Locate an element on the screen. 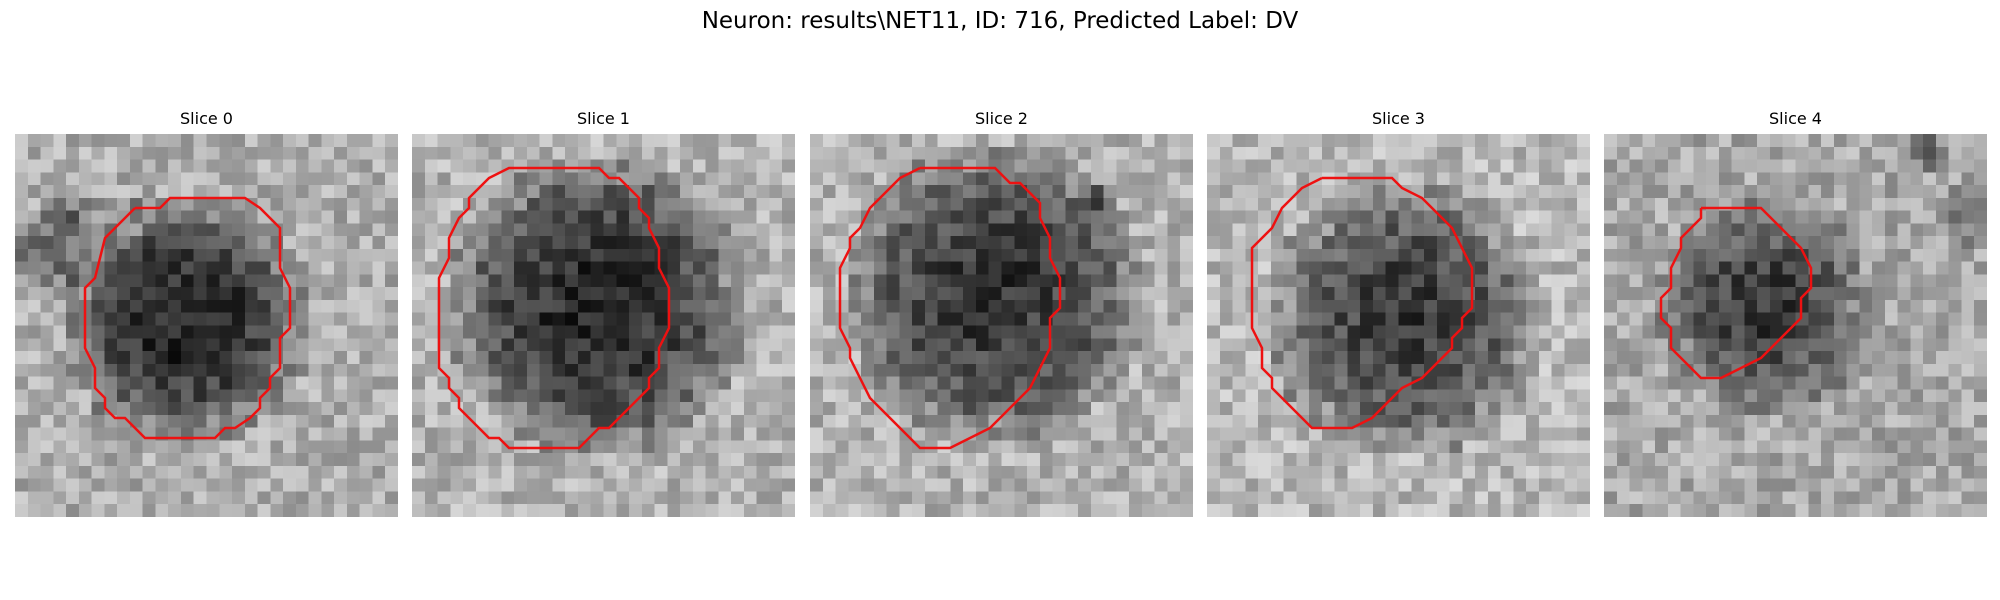  slice-panel-0: Slice 0 is located at coordinates (206, 313).